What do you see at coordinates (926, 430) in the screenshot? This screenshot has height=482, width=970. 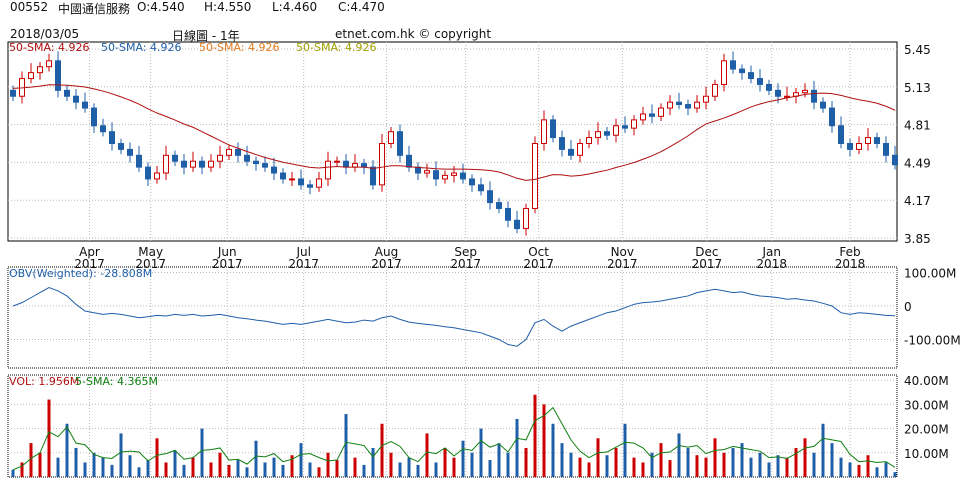 I see `volume-axis-label: 20.00M` at bounding box center [926, 430].